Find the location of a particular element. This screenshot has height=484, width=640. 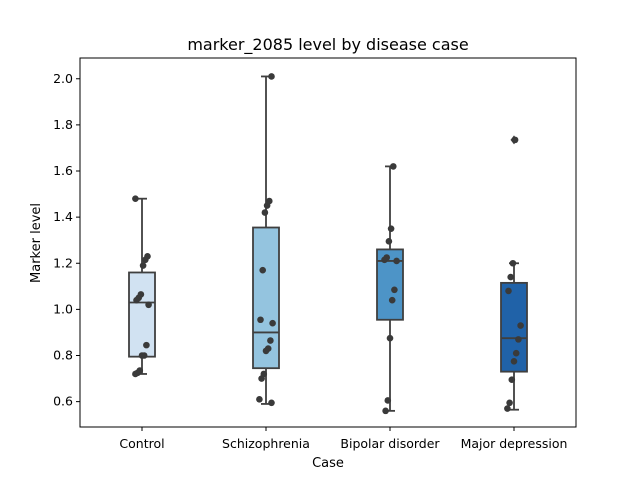

y-tick-label: 2.0 is located at coordinates (63, 78).